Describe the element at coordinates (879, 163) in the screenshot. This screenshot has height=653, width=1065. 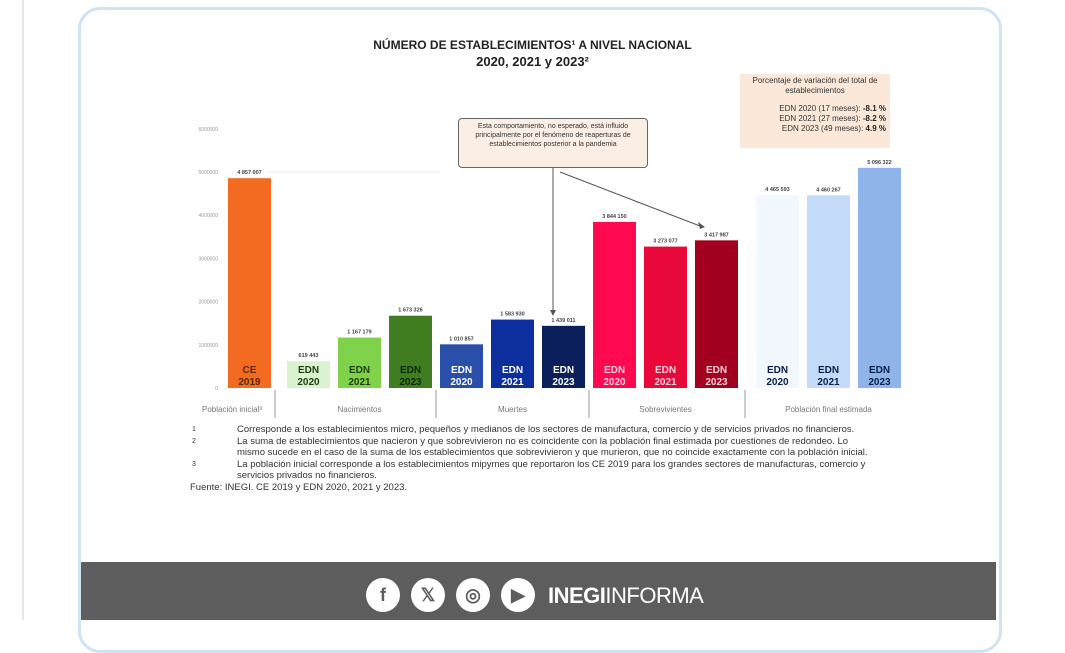
I see `bar-value-label: 5 096 322` at that location.